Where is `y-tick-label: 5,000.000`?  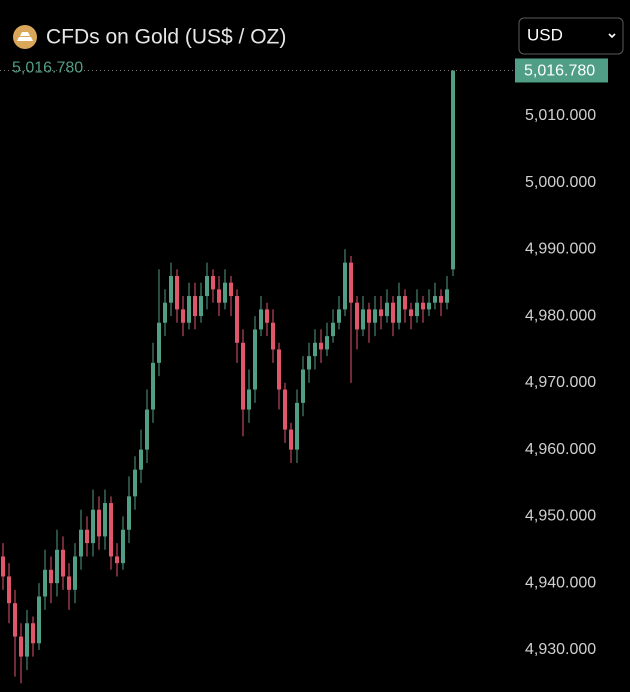 y-tick-label: 5,000.000 is located at coordinates (560, 182).